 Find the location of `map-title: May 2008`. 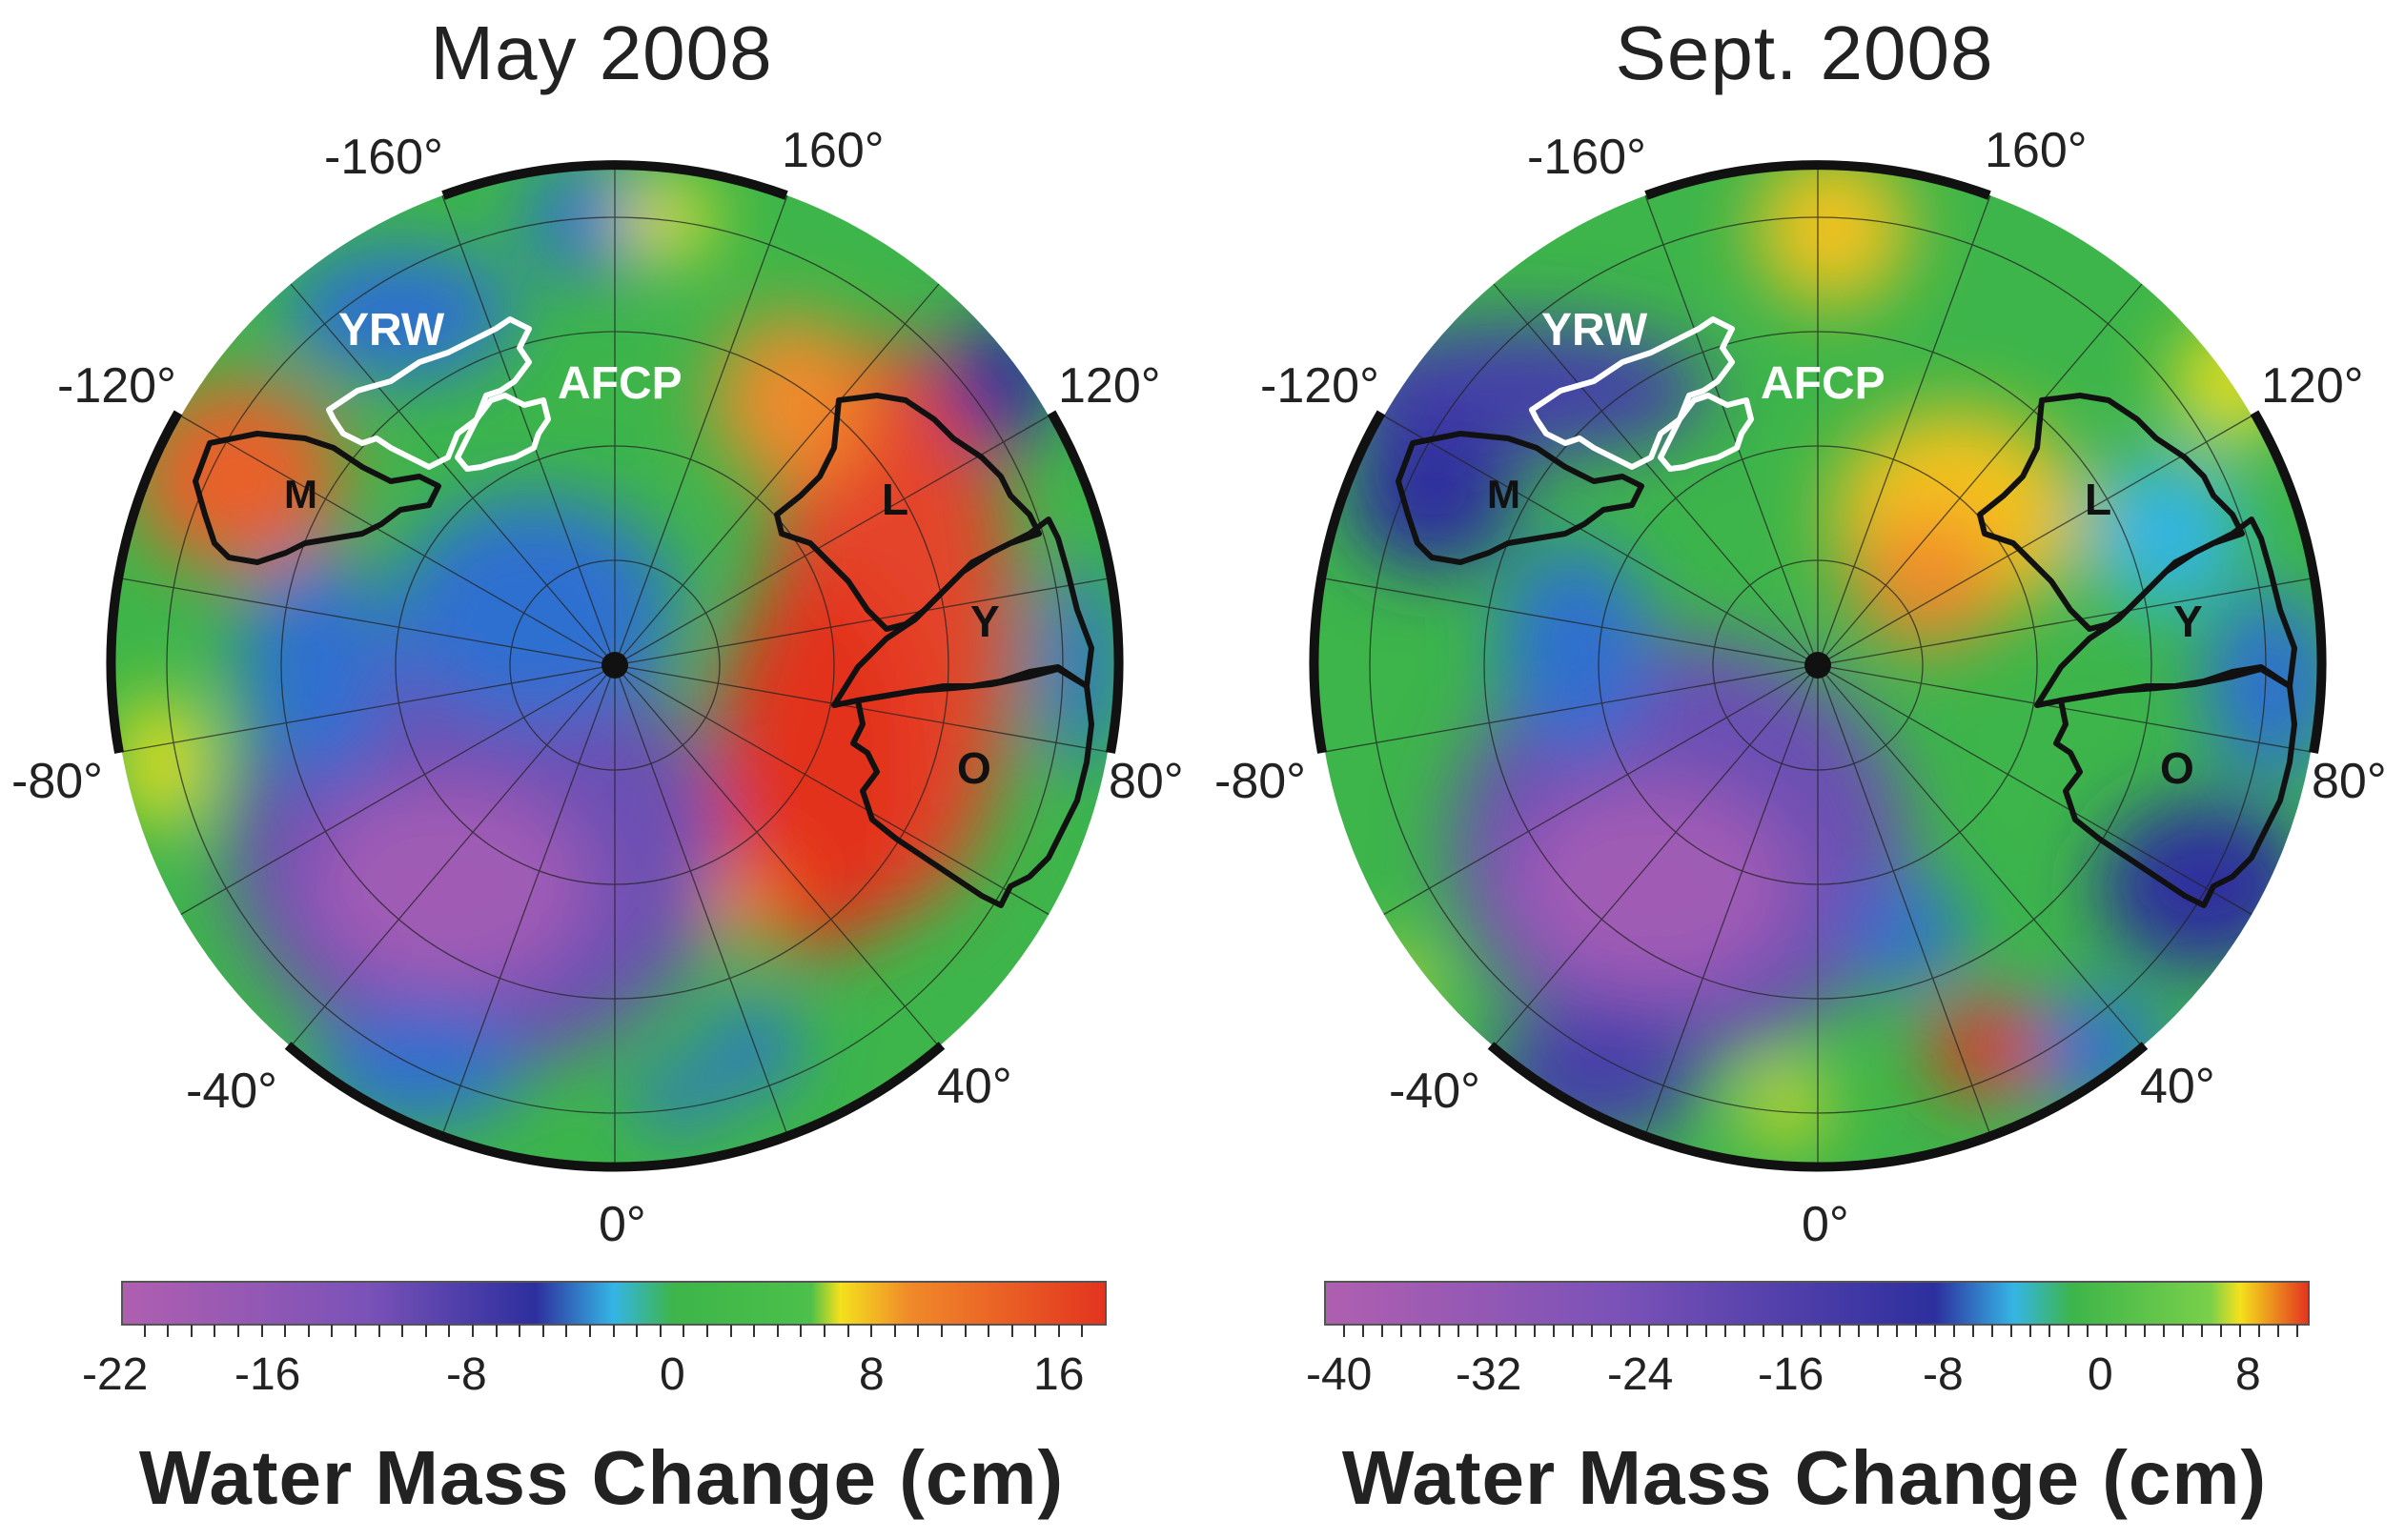

map-title: May 2008 is located at coordinates (601, 52).